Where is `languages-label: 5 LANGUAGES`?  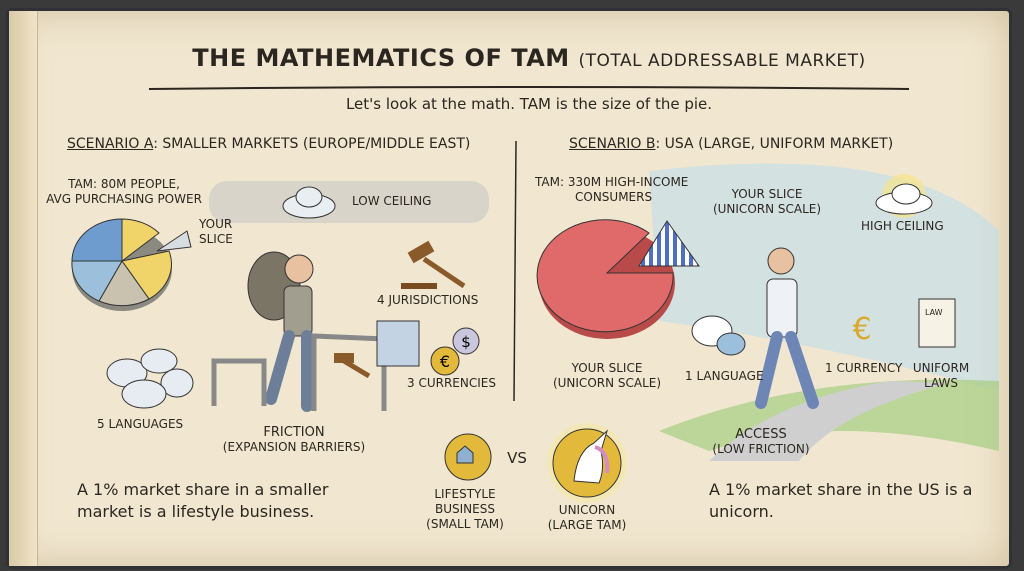 languages-label: 5 LANGUAGES is located at coordinates (140, 424).